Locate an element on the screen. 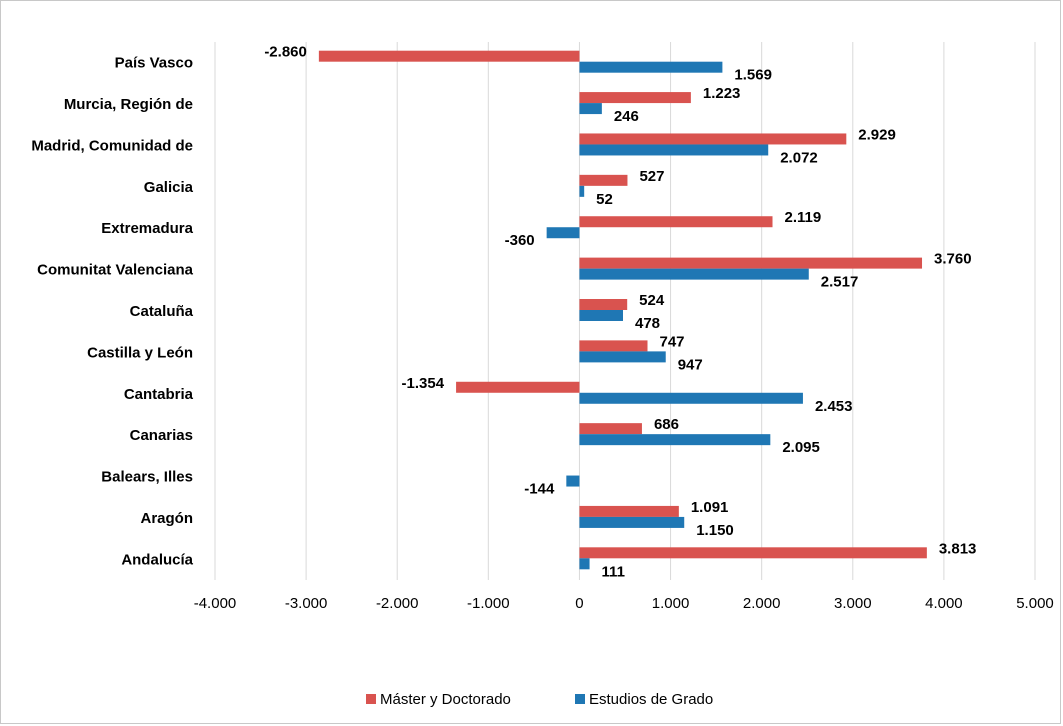  legend-label: Máster y Doctorado is located at coordinates (445, 699).